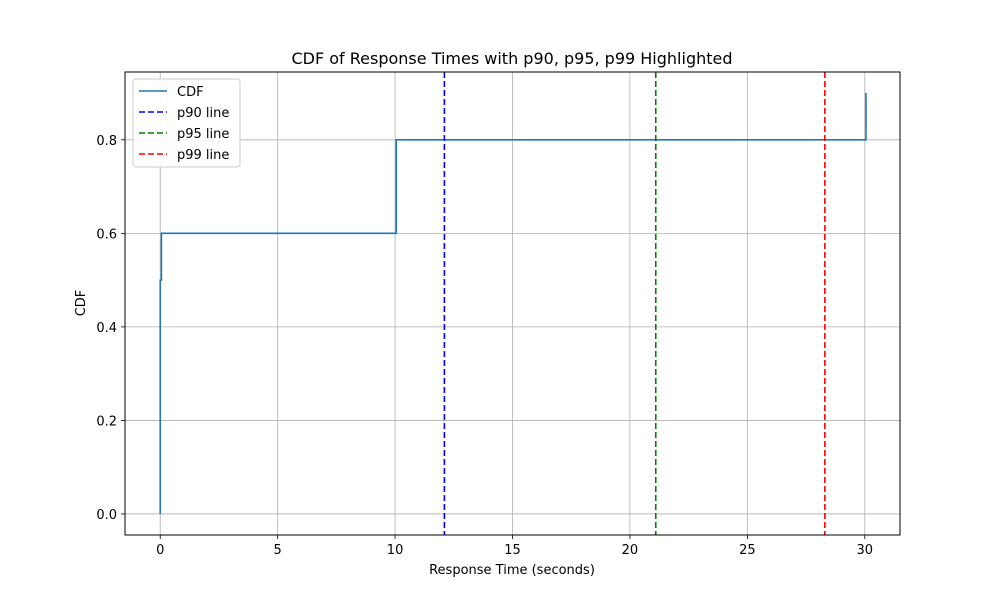  What do you see at coordinates (106, 234) in the screenshot?
I see `y-tick-label: 0.6` at bounding box center [106, 234].